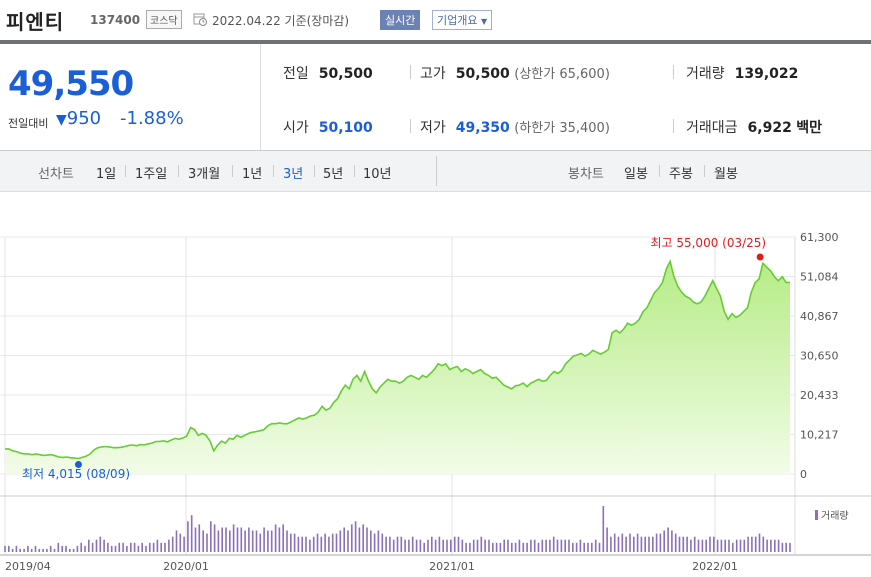  Describe the element at coordinates (293, 174) in the screenshot. I see `tab-3y: 3년` at that location.